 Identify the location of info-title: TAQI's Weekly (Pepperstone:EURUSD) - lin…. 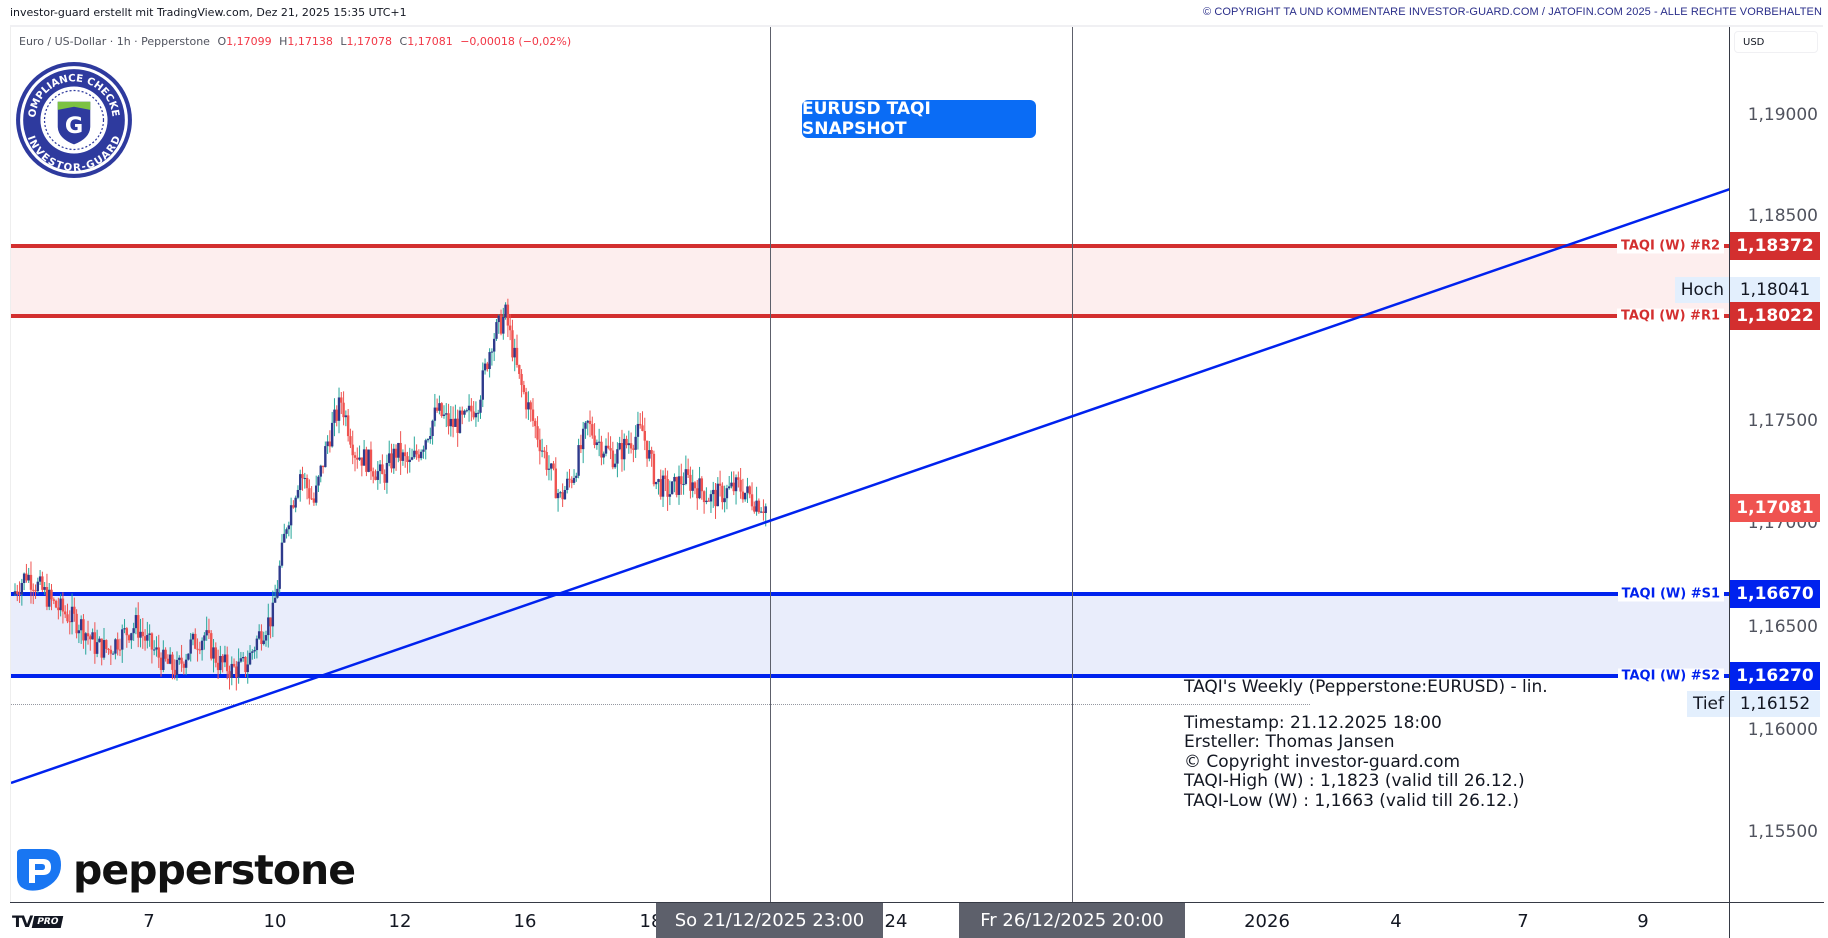
(1366, 687).